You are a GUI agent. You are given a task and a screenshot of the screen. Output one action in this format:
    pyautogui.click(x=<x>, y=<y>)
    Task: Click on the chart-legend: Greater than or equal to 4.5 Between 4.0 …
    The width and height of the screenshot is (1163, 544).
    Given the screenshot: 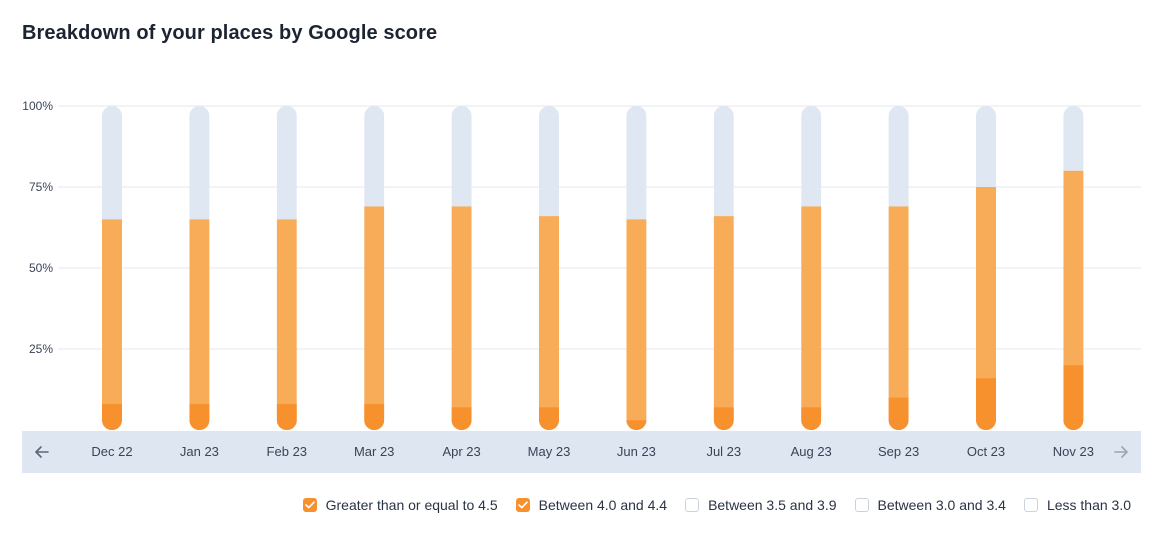 What is the action you would take?
    pyautogui.click(x=708, y=505)
    